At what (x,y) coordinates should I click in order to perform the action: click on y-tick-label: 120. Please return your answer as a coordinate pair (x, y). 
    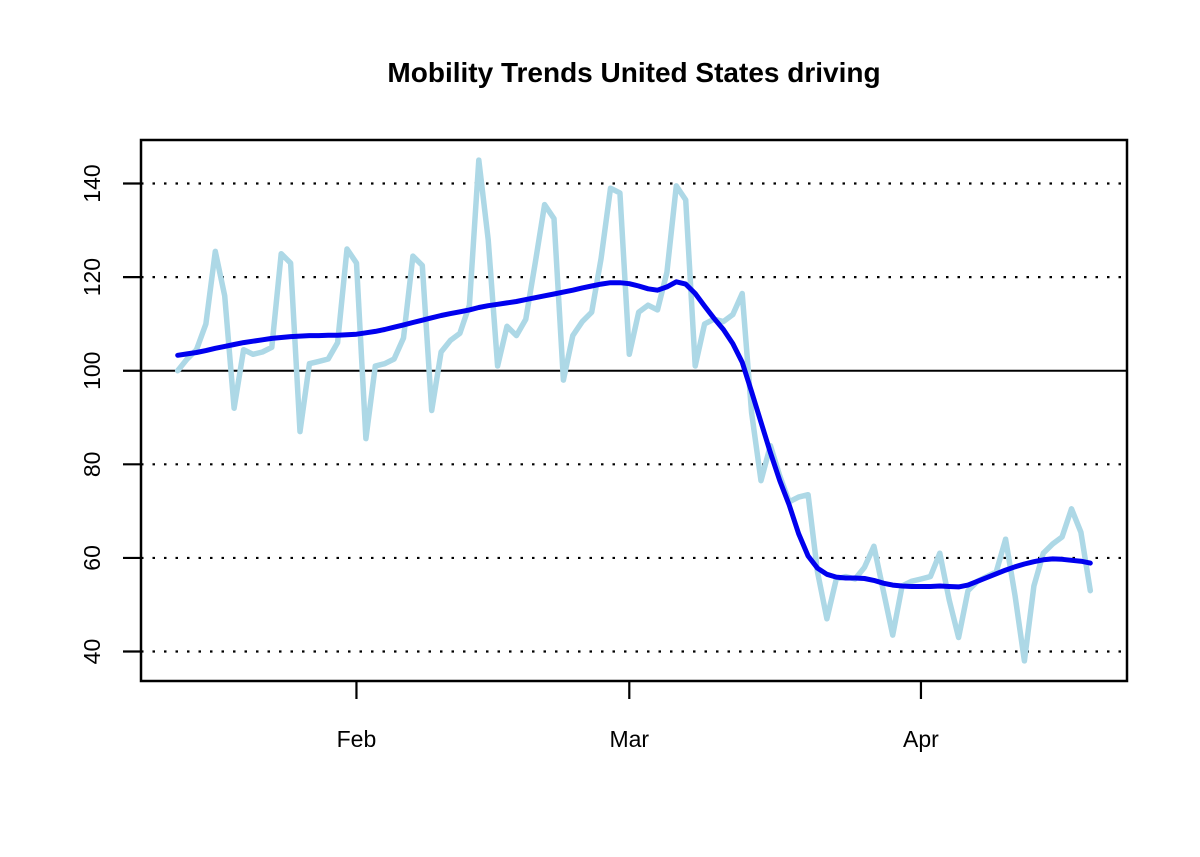
    Looking at the image, I should click on (92, 277).